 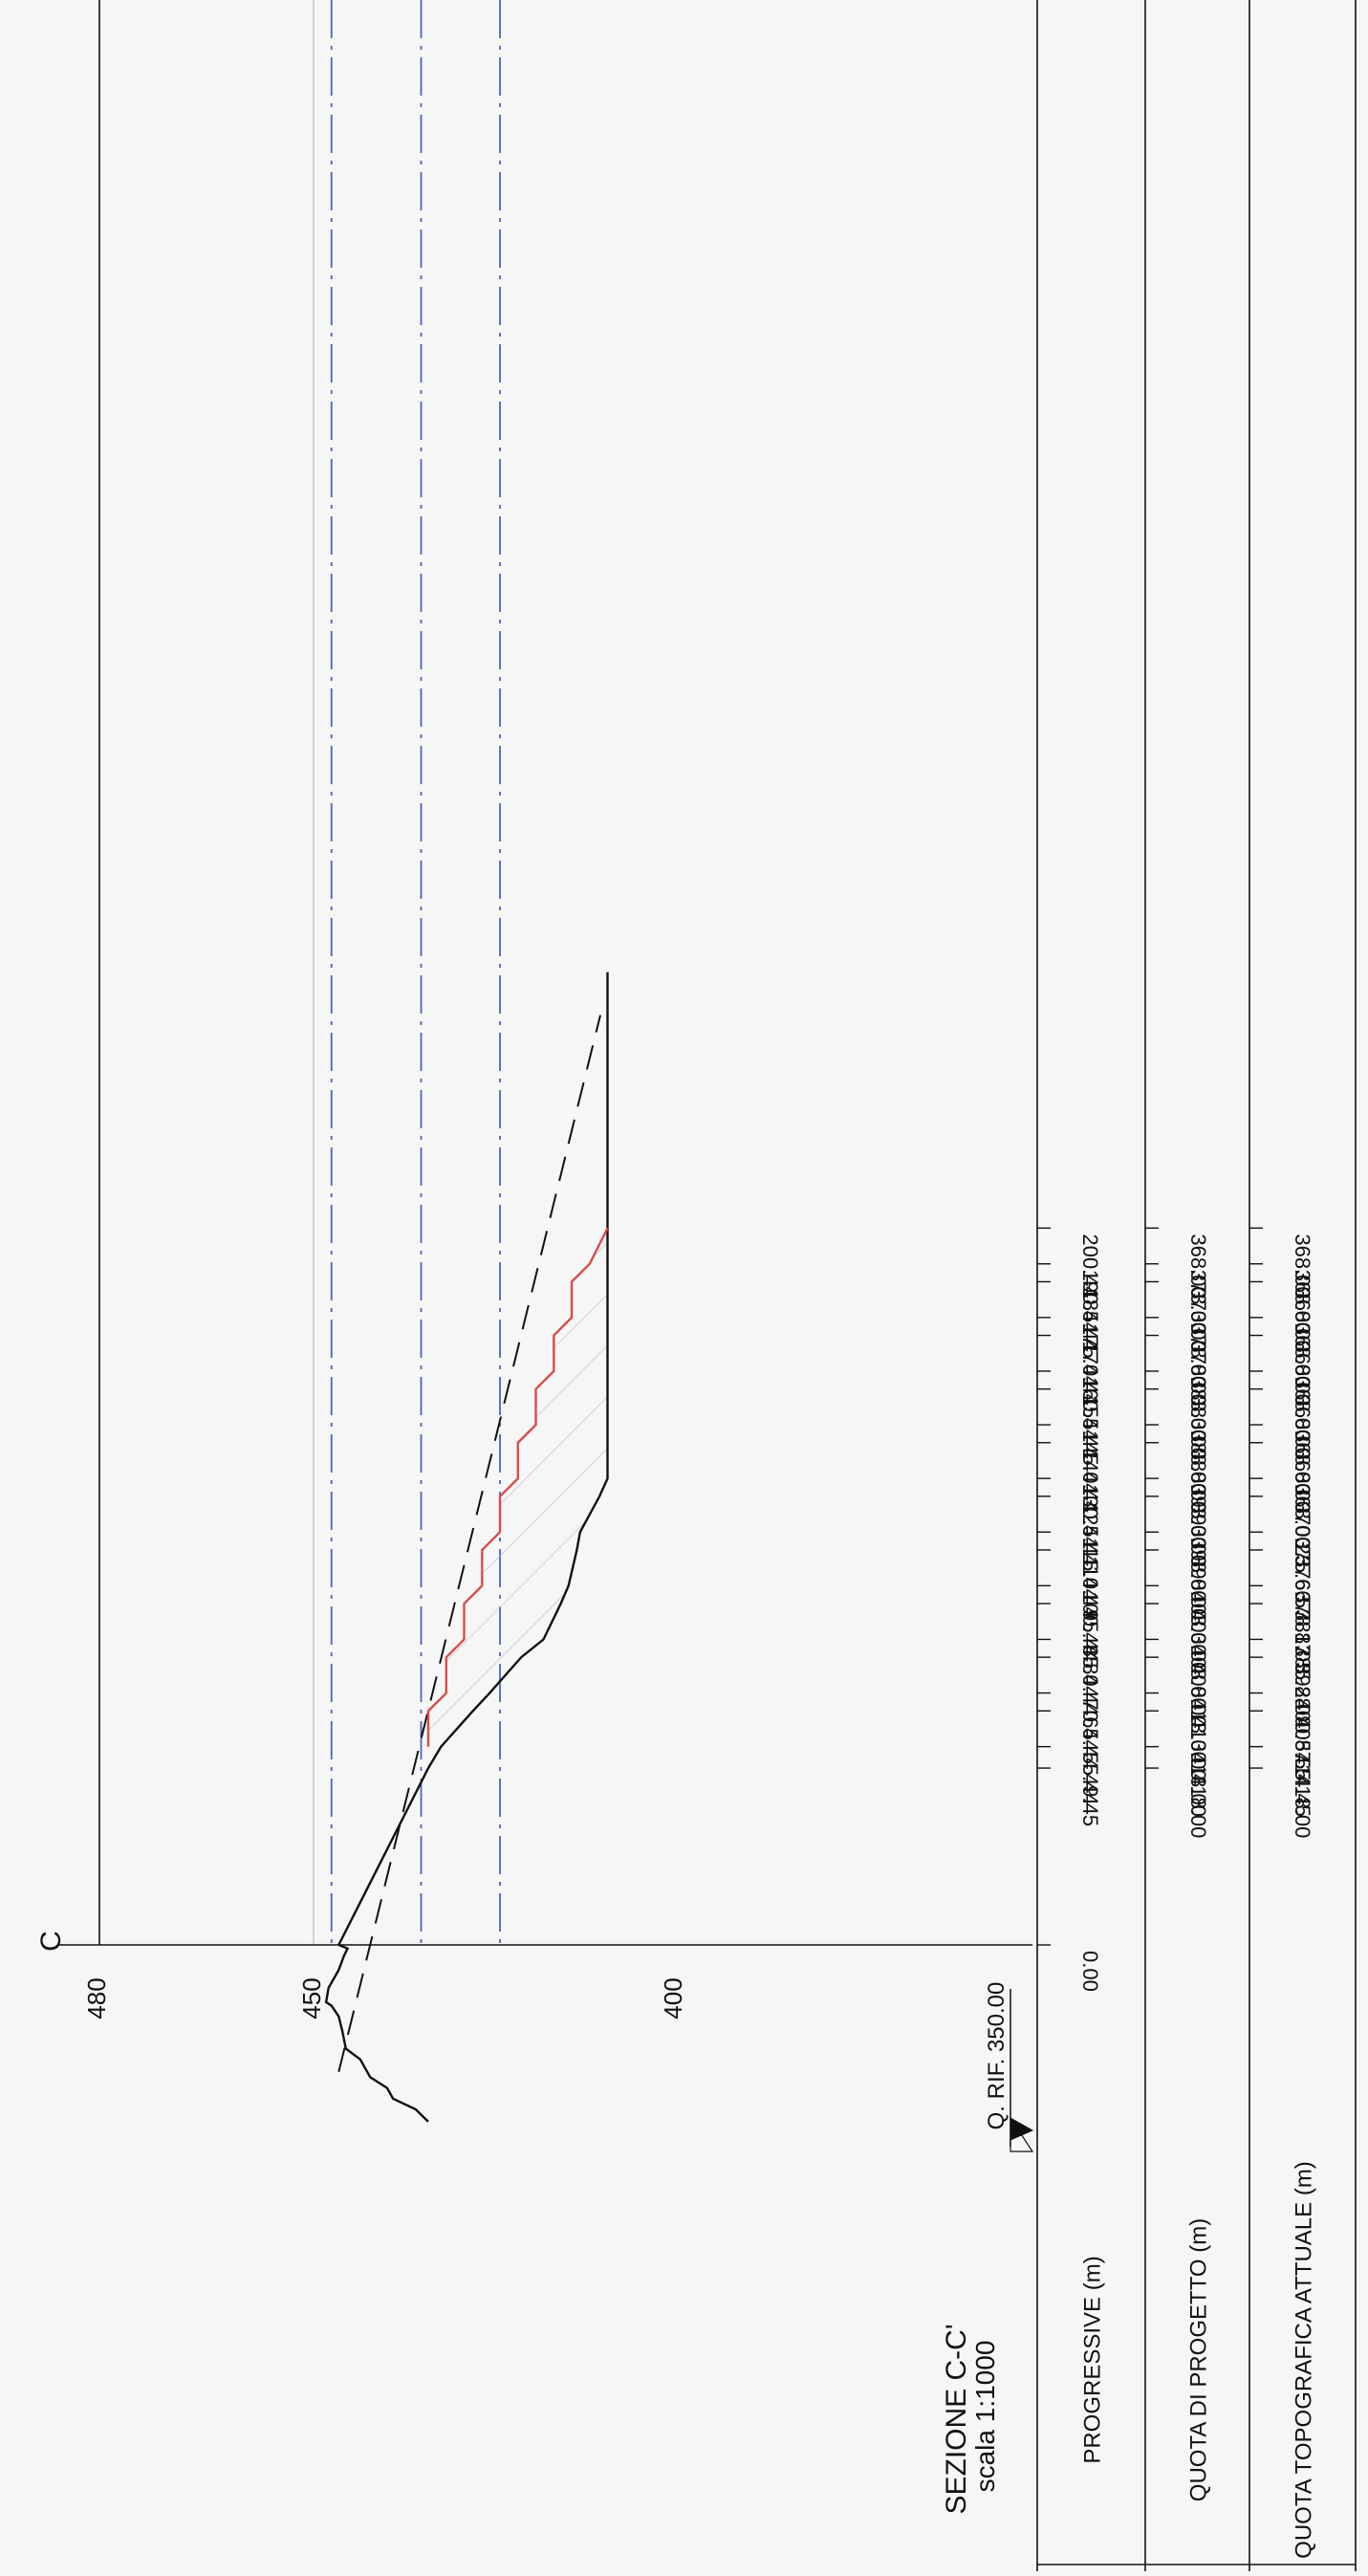 What do you see at coordinates (1302, 1623) in the screenshot?
I see `table-cell-value: 378.87` at bounding box center [1302, 1623].